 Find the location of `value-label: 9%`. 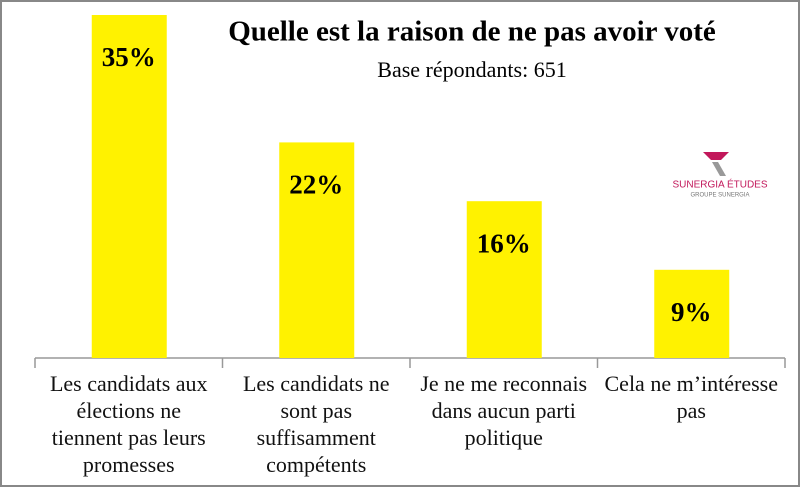

value-label: 9% is located at coordinates (691, 312).